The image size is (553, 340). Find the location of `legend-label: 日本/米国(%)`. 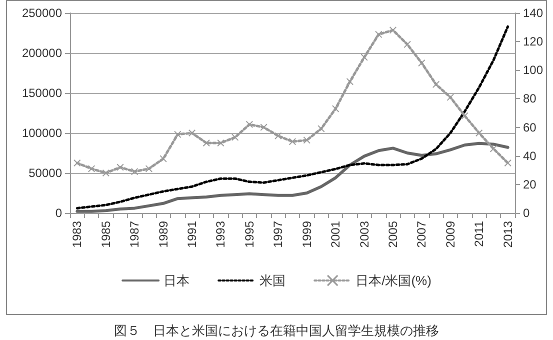

legend-label: 日本/米国(%) is located at coordinates (394, 280).